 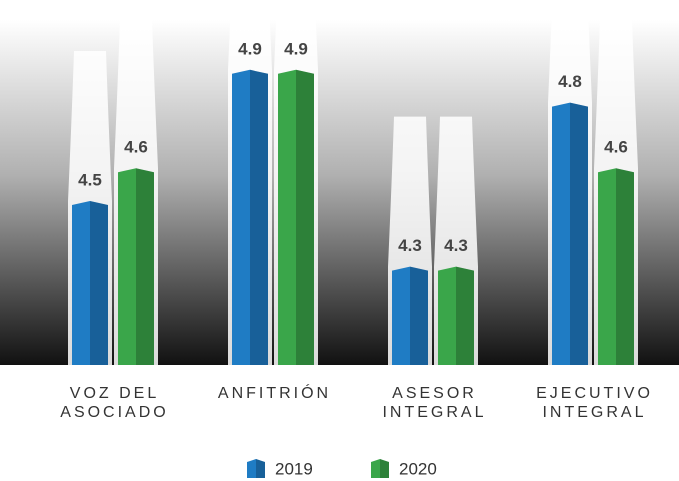 I want to click on x-tick-label: VOZ DEL ASOCIADO, so click(x=114, y=403).